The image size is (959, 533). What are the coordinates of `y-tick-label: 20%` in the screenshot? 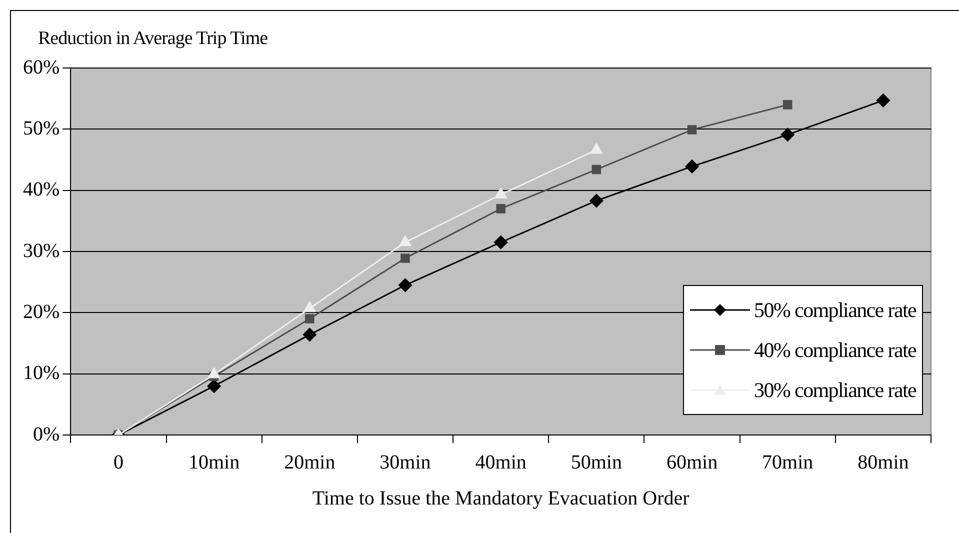 It's located at (41, 311).